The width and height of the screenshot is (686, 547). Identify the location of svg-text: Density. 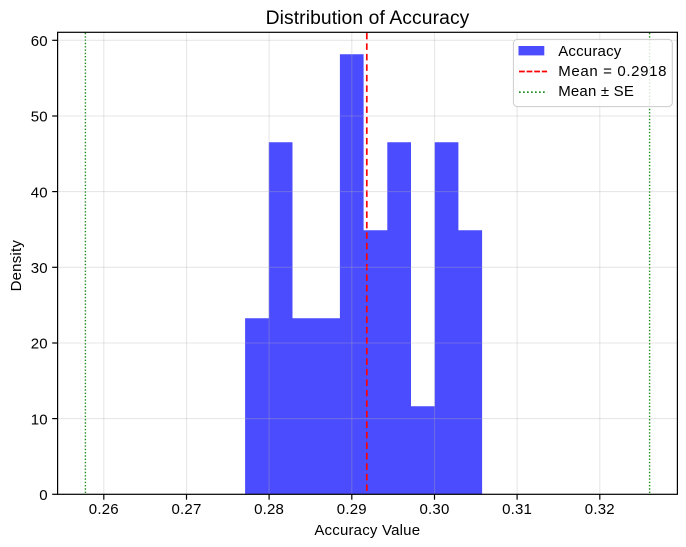
(16, 266).